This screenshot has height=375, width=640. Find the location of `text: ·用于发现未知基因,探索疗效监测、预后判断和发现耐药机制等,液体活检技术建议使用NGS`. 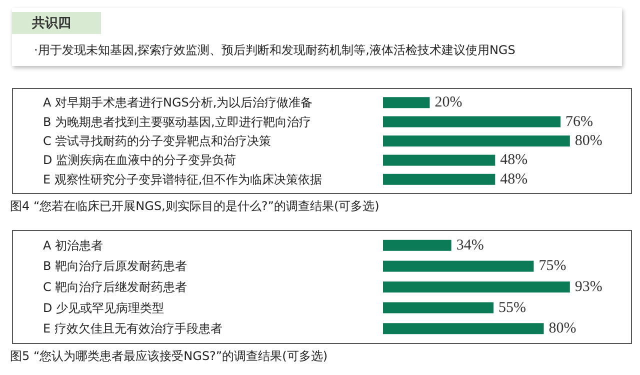

text: ·用于发现未知基因,探索疗效监测、预后判断和发现耐药机制等,液体活检技术建议使用NGS is located at coordinates (275, 50).